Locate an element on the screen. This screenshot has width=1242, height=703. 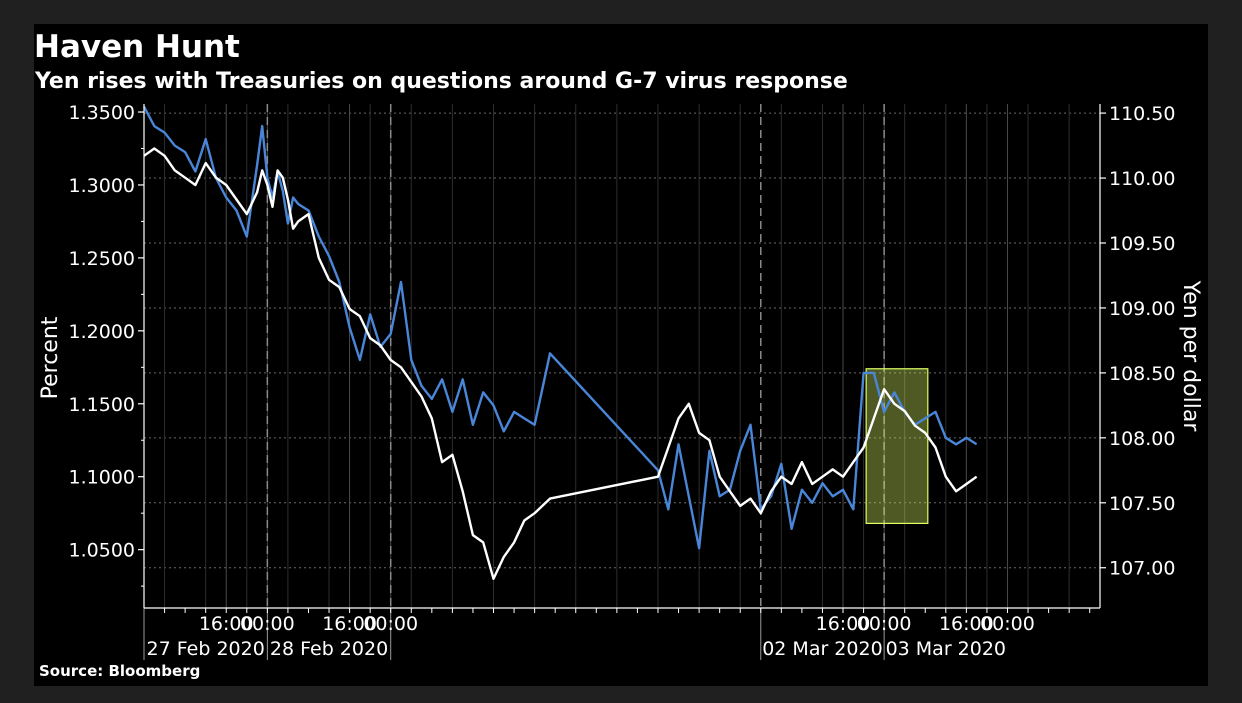
left-axis-label: Percent is located at coordinates (50, 357).